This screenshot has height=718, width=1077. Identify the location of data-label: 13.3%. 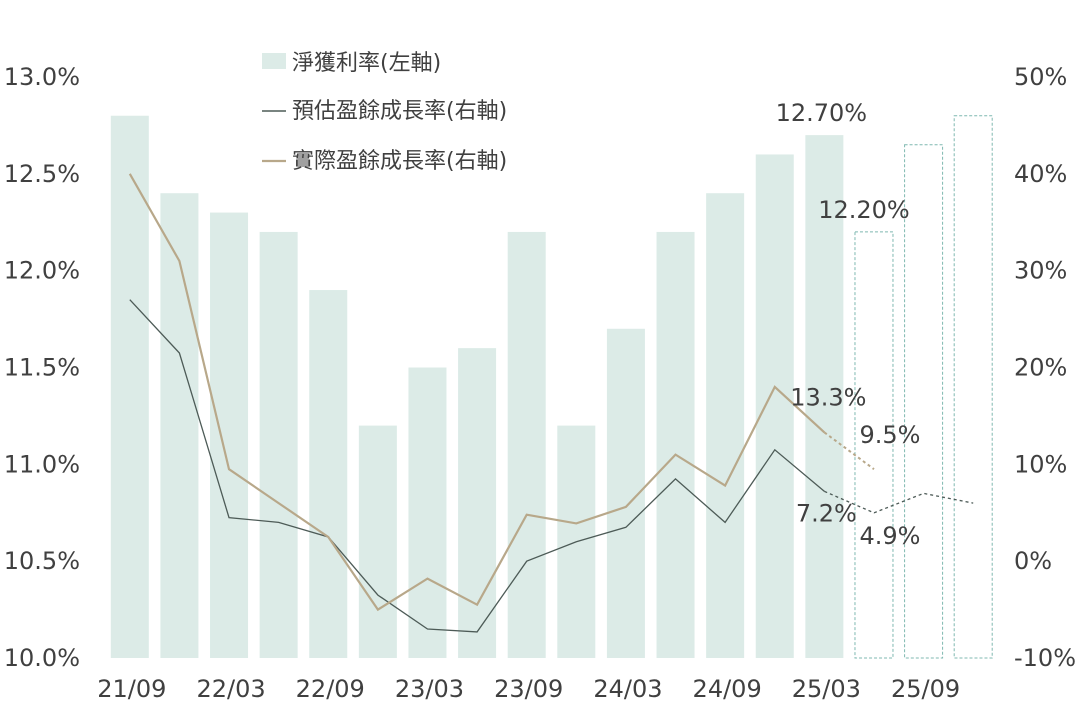
(828, 397).